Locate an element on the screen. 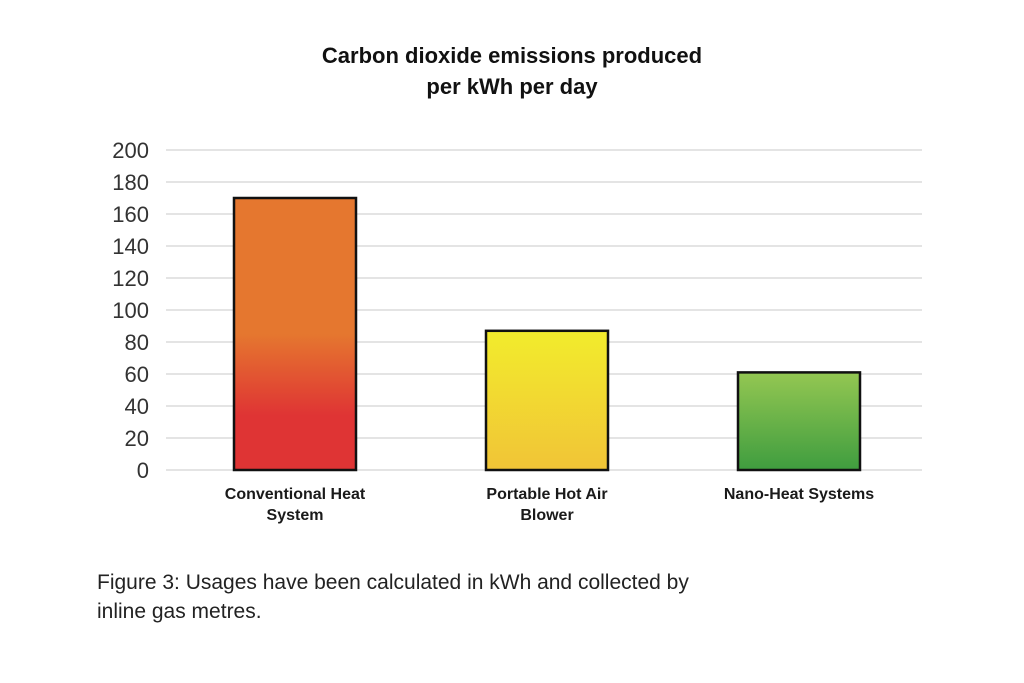 This screenshot has height=683, width=1024. y-tick-label: 180 is located at coordinates (130, 182).